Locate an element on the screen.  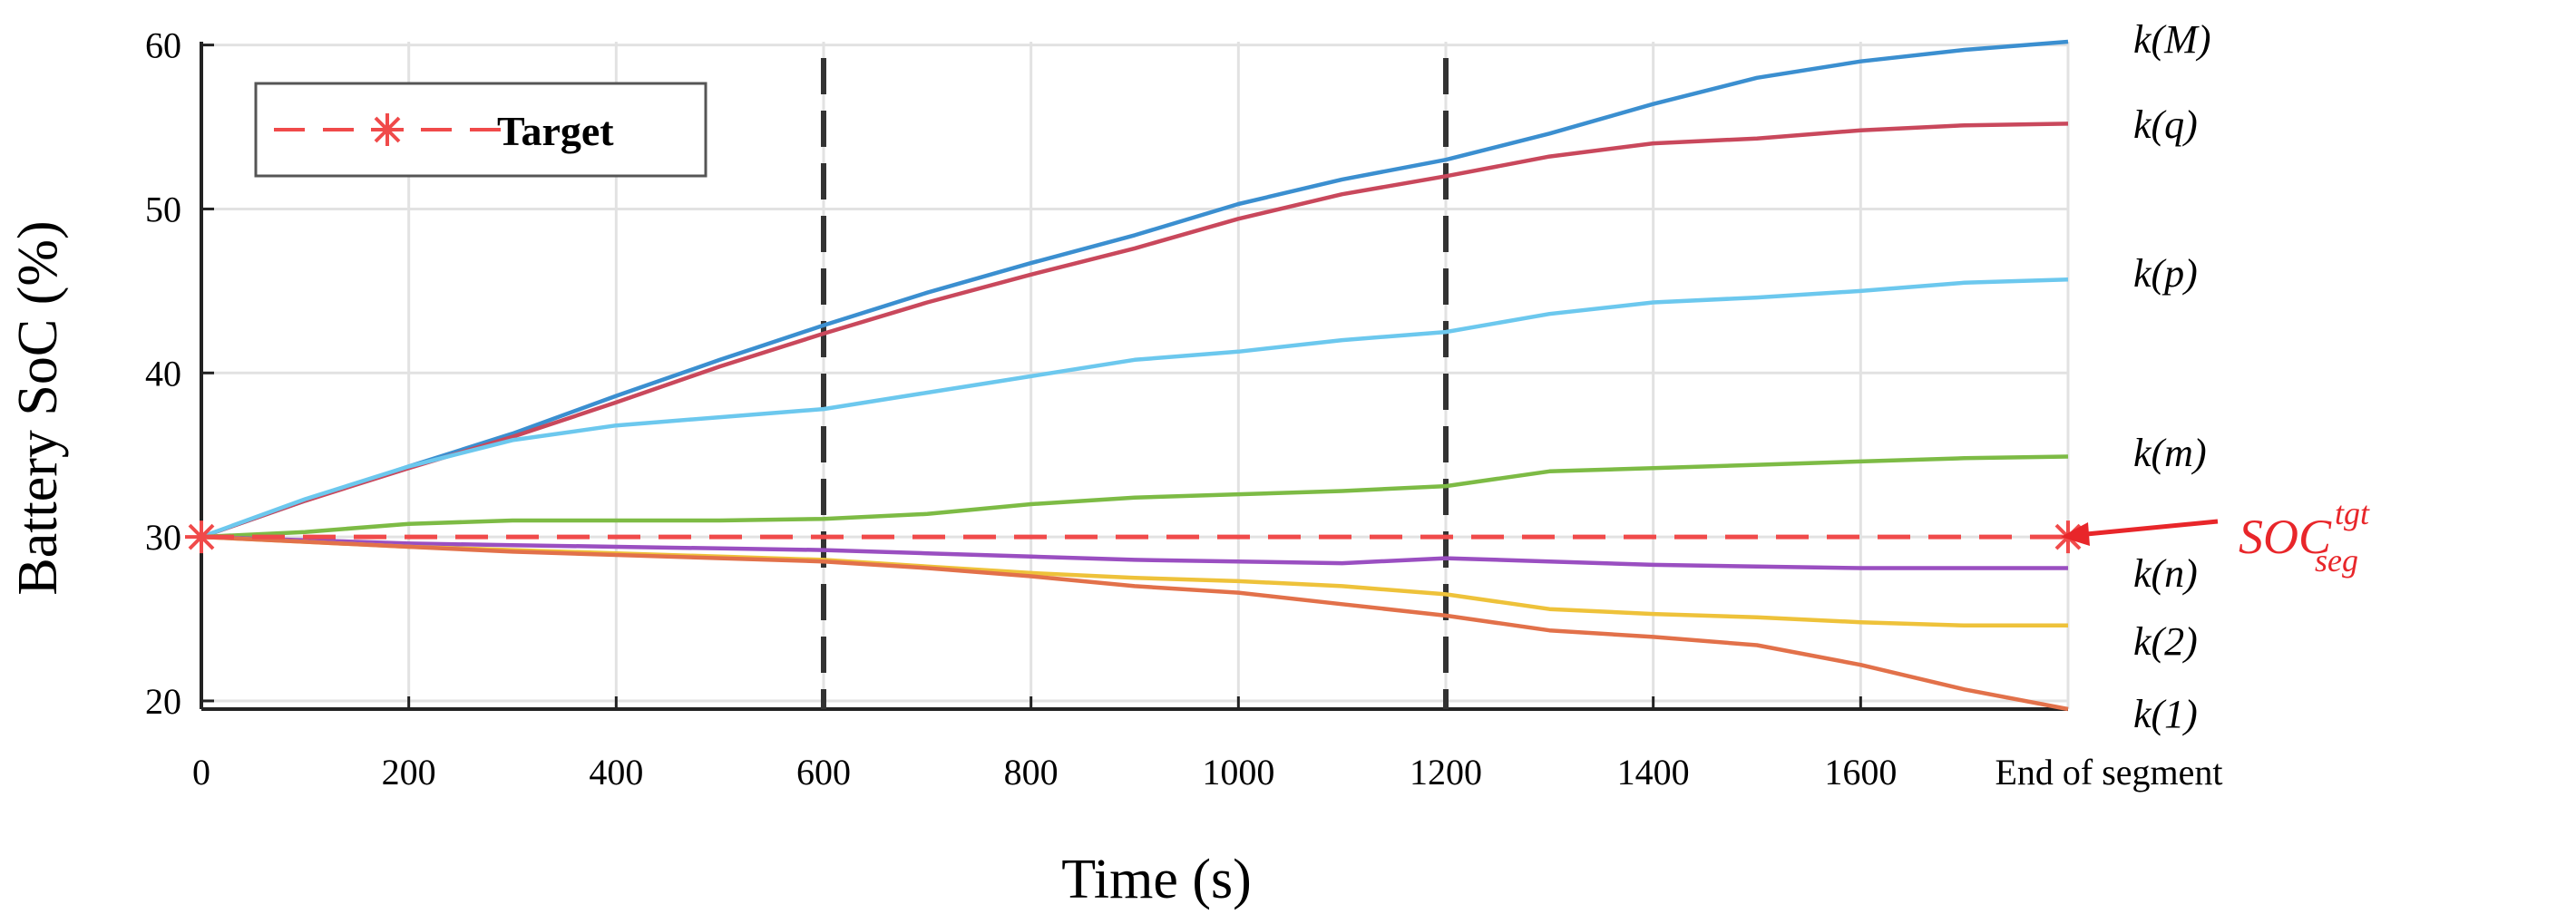
soc-target-annotation: SOC tgt seg is located at coordinates (2215, 537).